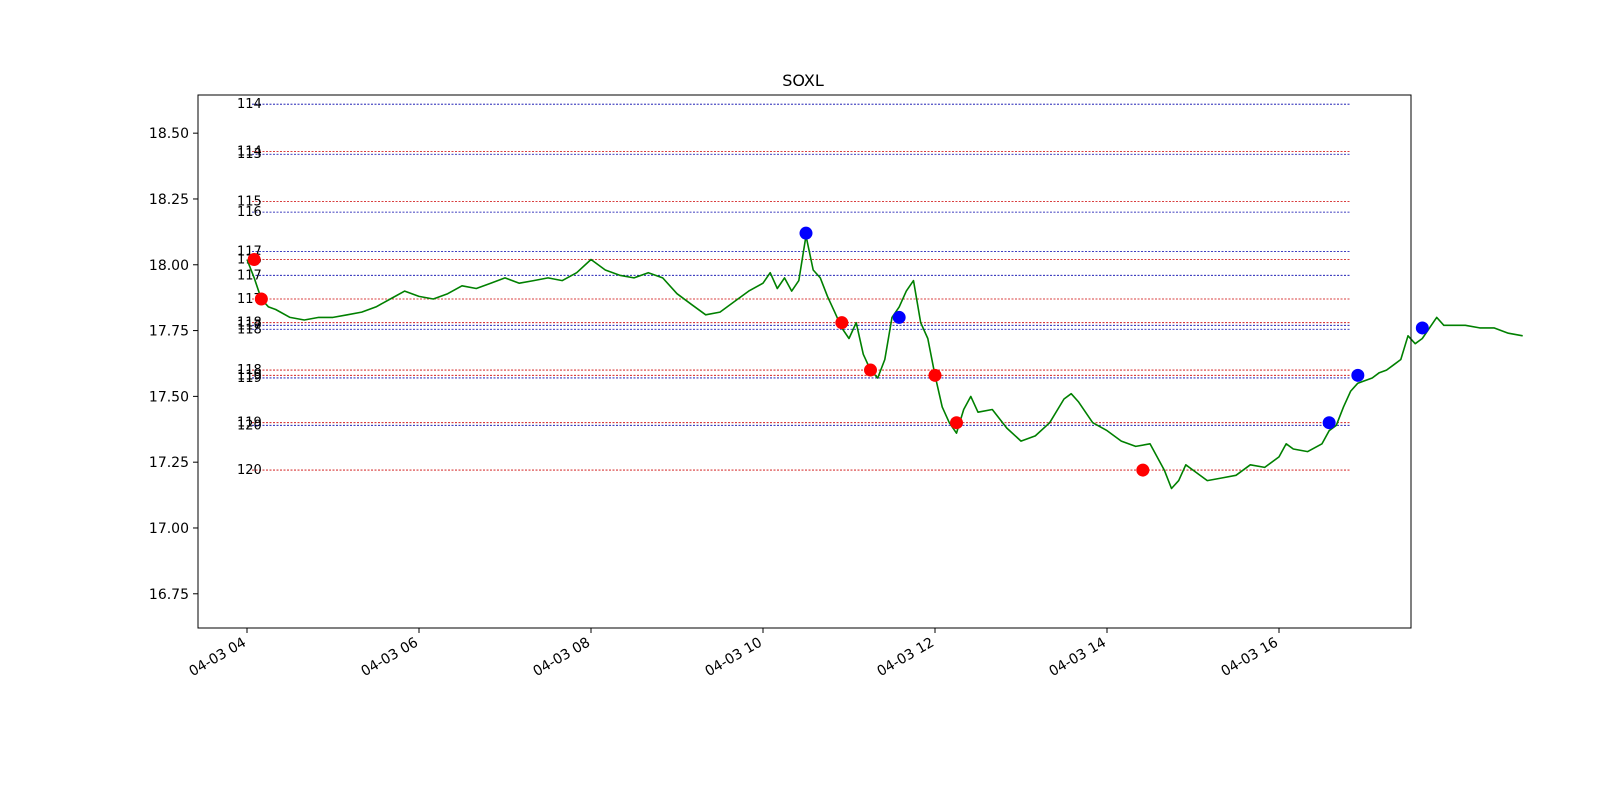 Image resolution: width=1600 pixels, height=800 pixels. I want to click on y-tick-label: 17.50, so click(169, 397).